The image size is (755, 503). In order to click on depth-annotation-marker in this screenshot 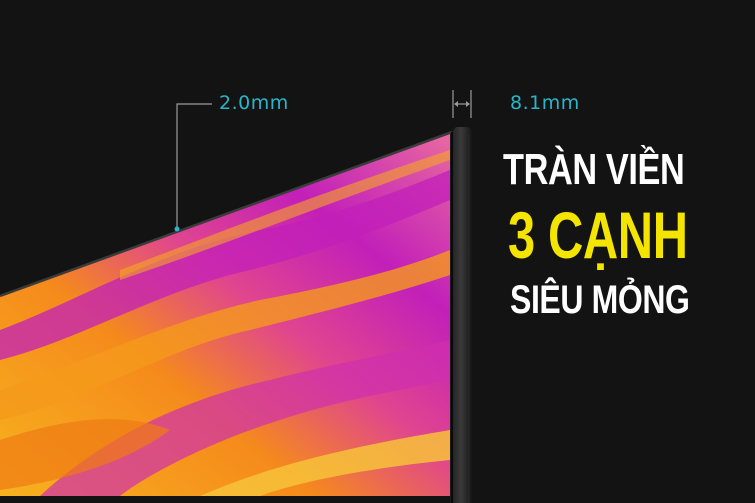, I will do `click(462, 104)`.